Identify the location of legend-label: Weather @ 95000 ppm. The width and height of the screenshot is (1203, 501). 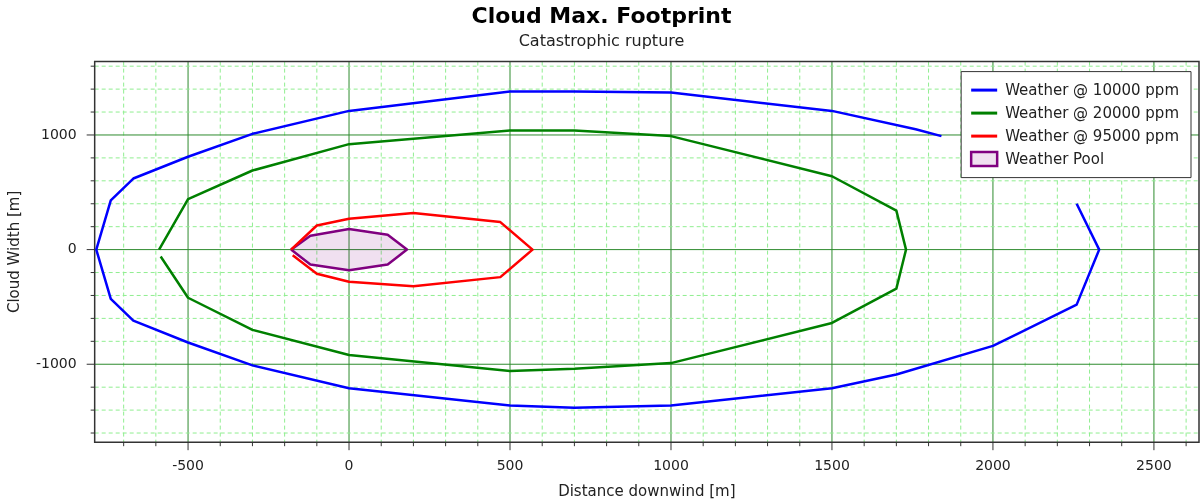
(1092, 135).